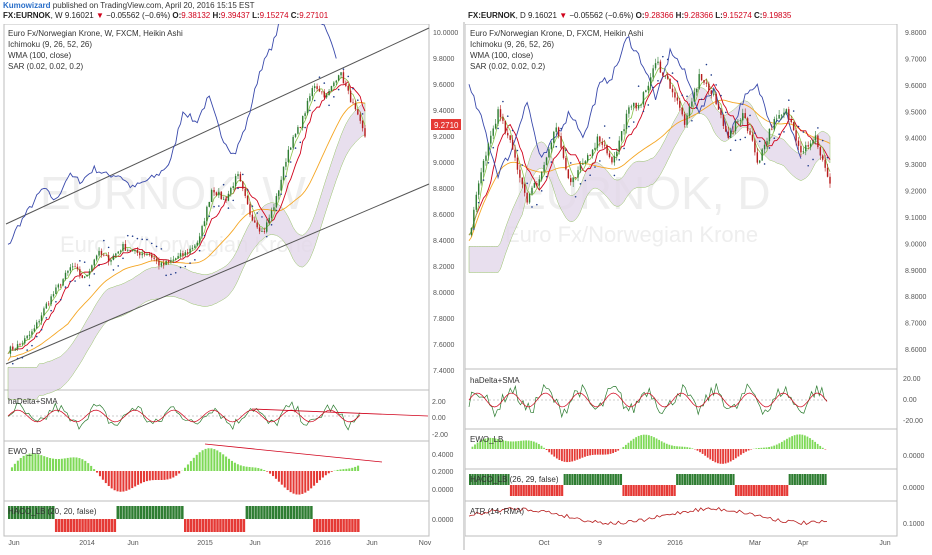 Image resolution: width=932 pixels, height=555 pixels. What do you see at coordinates (323, 543) in the screenshot?
I see `x-tick-label: 2016` at bounding box center [323, 543].